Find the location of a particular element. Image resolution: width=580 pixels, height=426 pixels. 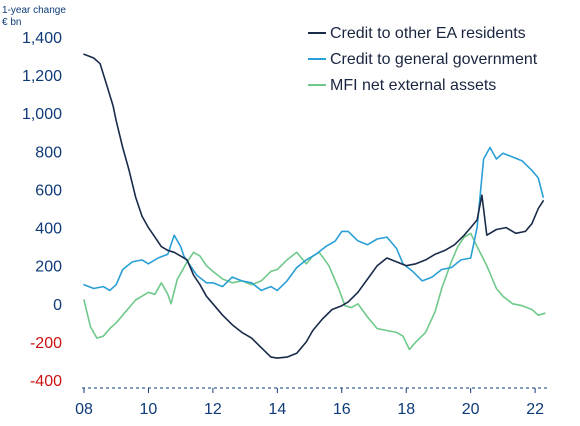

legend-label-3: MFI net external assets is located at coordinates (413, 85).